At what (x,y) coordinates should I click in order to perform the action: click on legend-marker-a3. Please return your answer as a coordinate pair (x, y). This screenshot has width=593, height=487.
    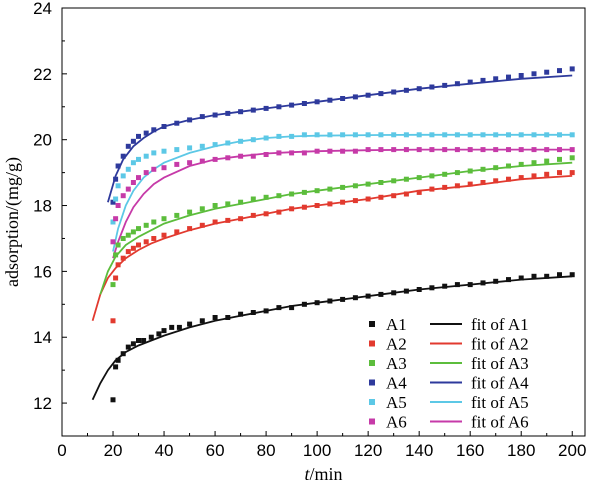
    Looking at the image, I should click on (372, 363).